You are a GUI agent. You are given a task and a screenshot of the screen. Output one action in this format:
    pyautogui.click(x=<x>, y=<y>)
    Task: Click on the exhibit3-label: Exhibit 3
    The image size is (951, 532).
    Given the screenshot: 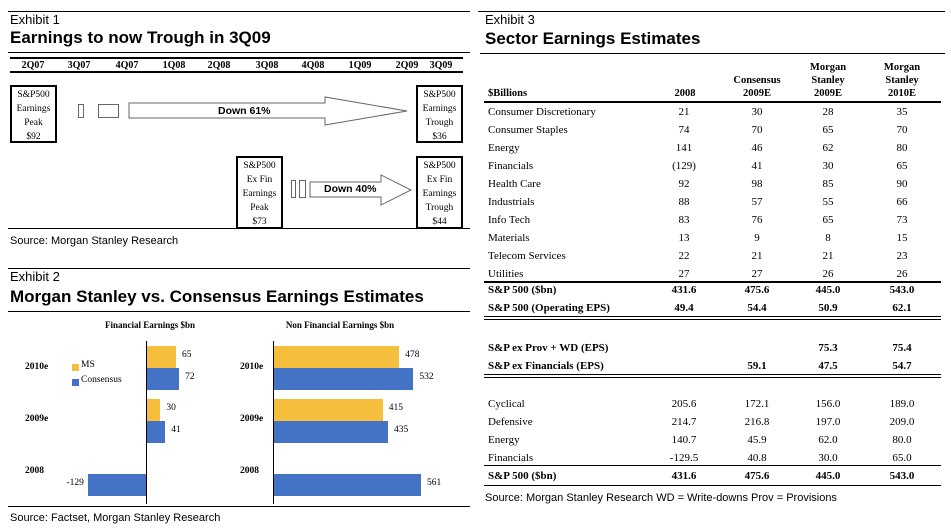 What is the action you would take?
    pyautogui.click(x=510, y=19)
    